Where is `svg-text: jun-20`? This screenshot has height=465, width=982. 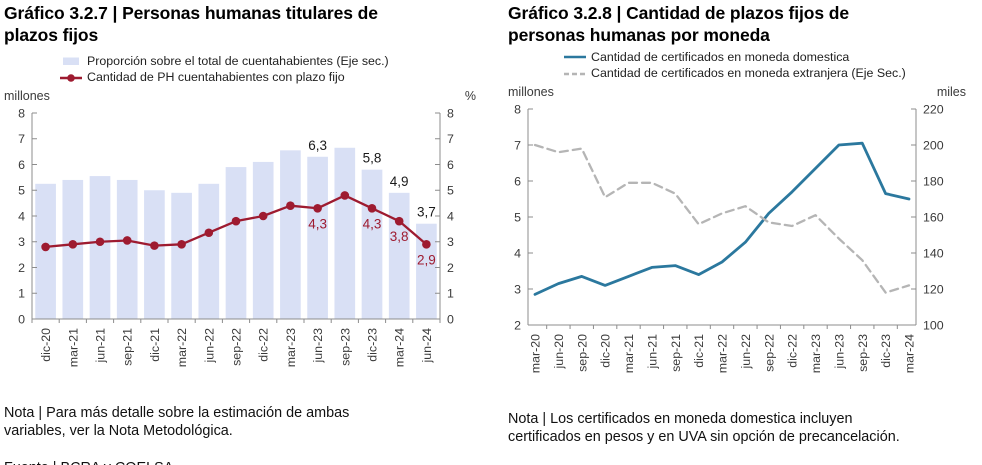 svg-text: jun-20 is located at coordinates (559, 352).